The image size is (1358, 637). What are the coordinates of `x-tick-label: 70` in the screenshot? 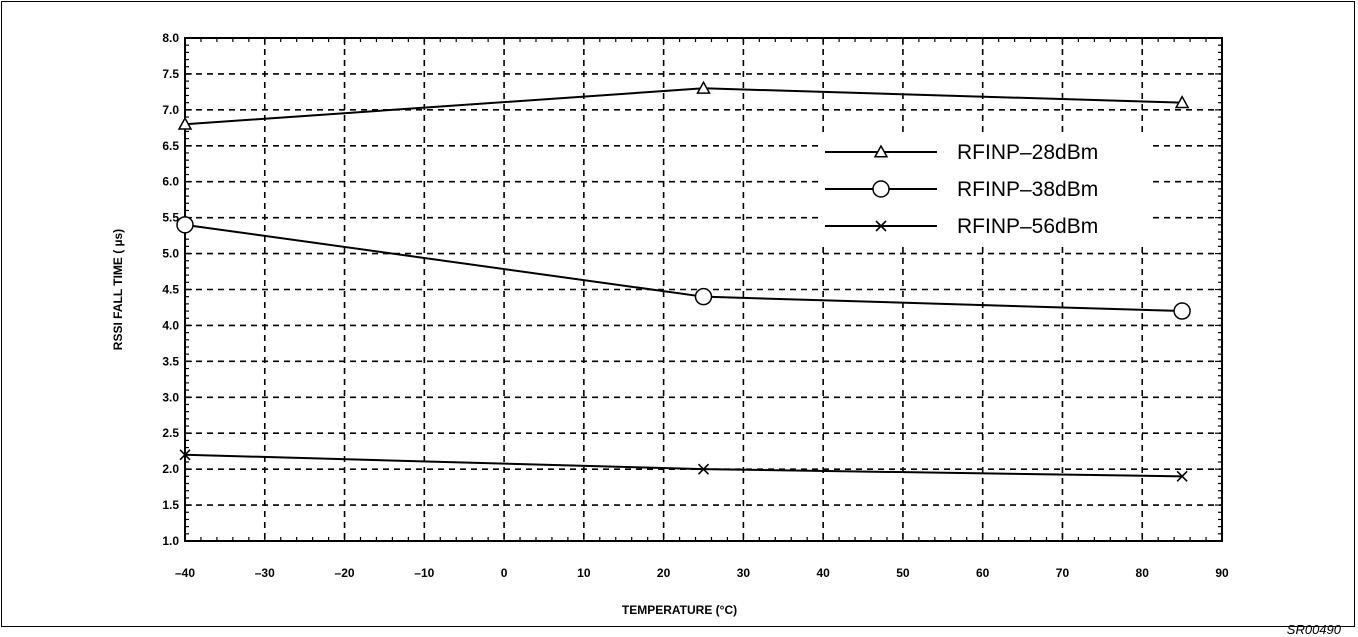 It's located at (1063, 573).